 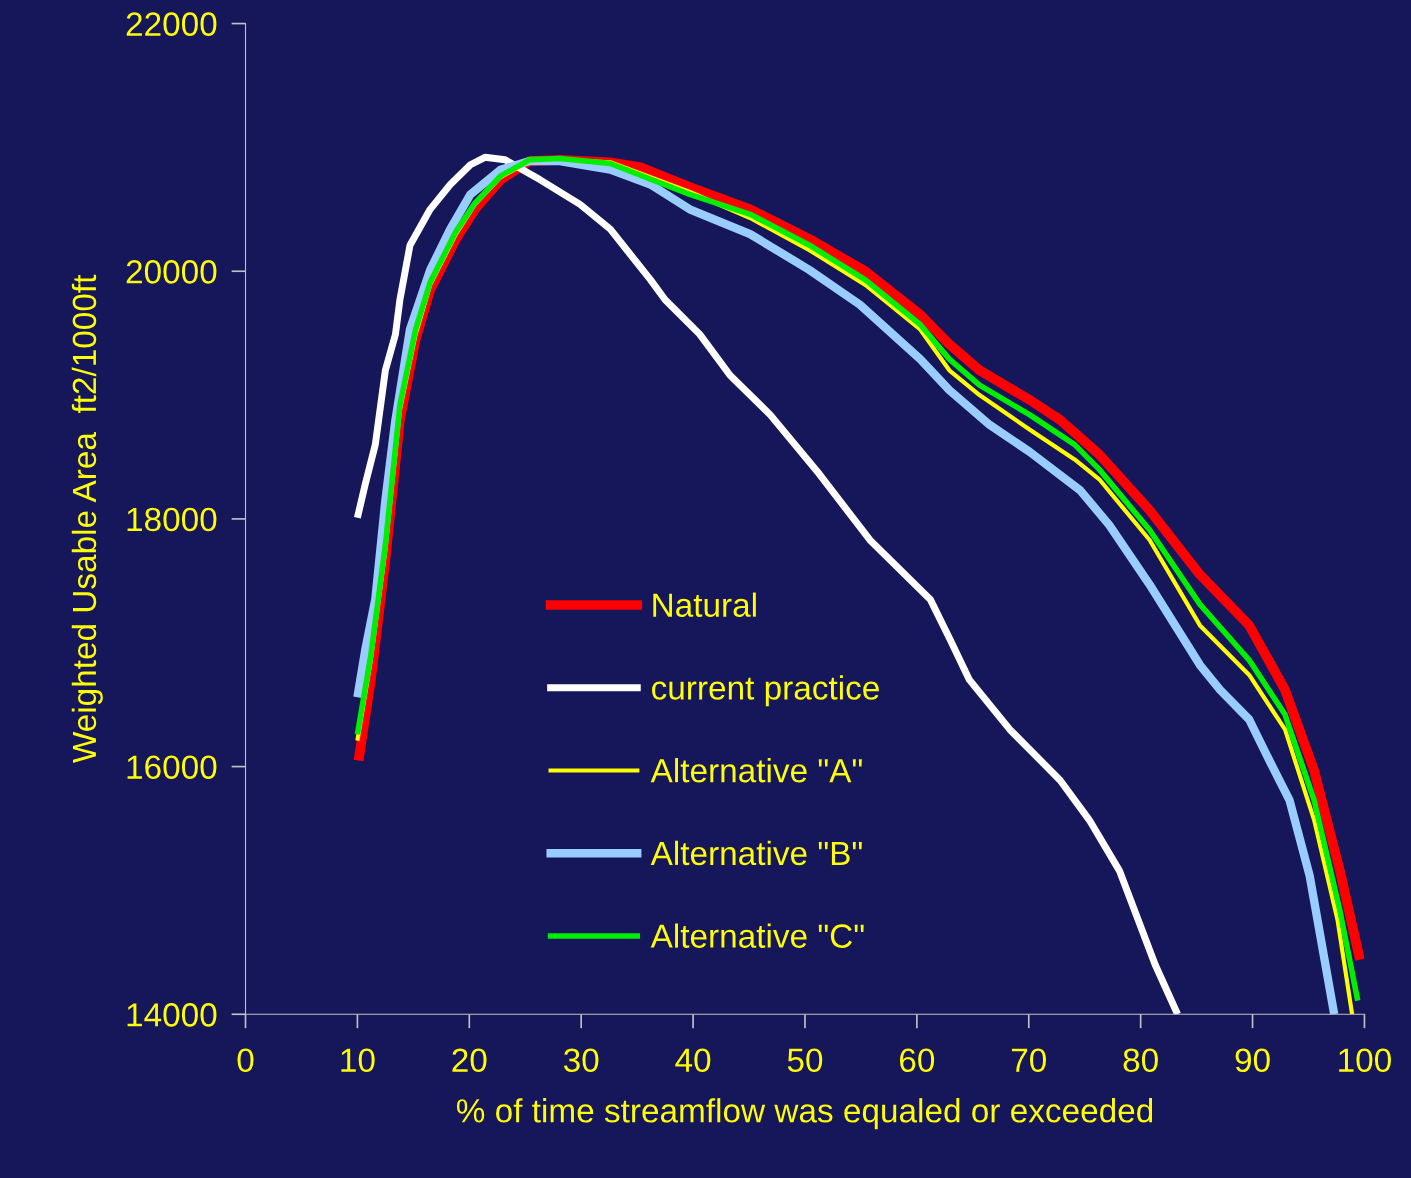 What do you see at coordinates (756, 853) in the screenshot?
I see `legend-label: Alternative "B"` at bounding box center [756, 853].